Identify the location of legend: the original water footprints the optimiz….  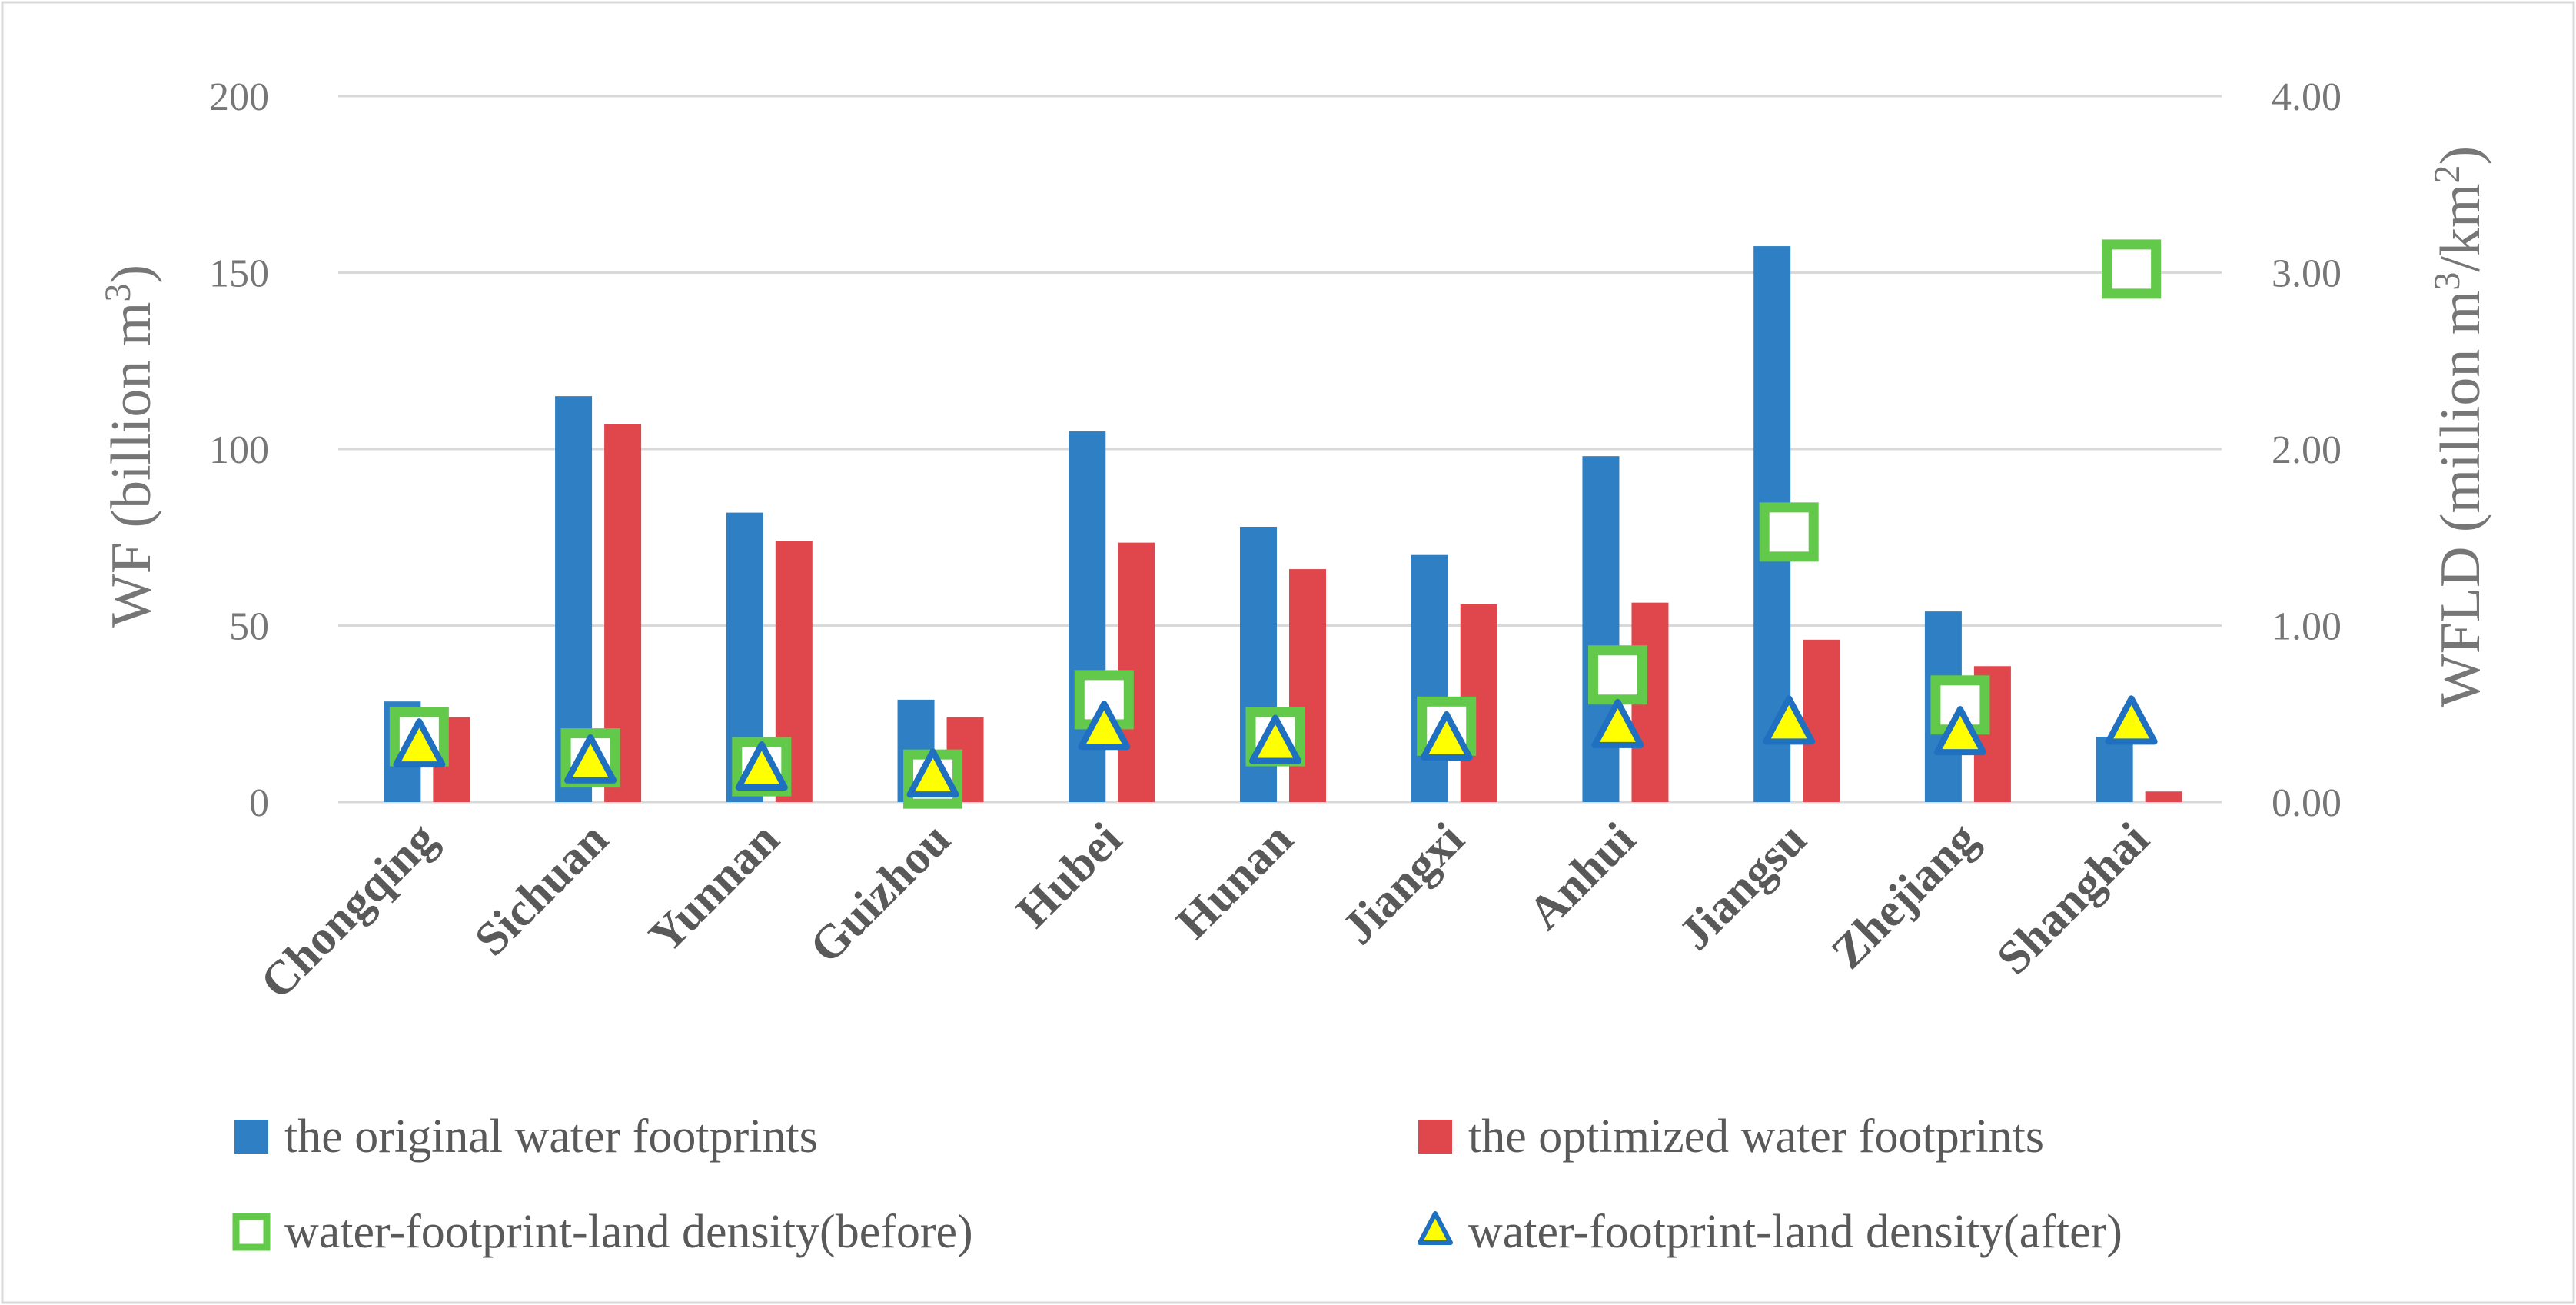
(1177, 1184).